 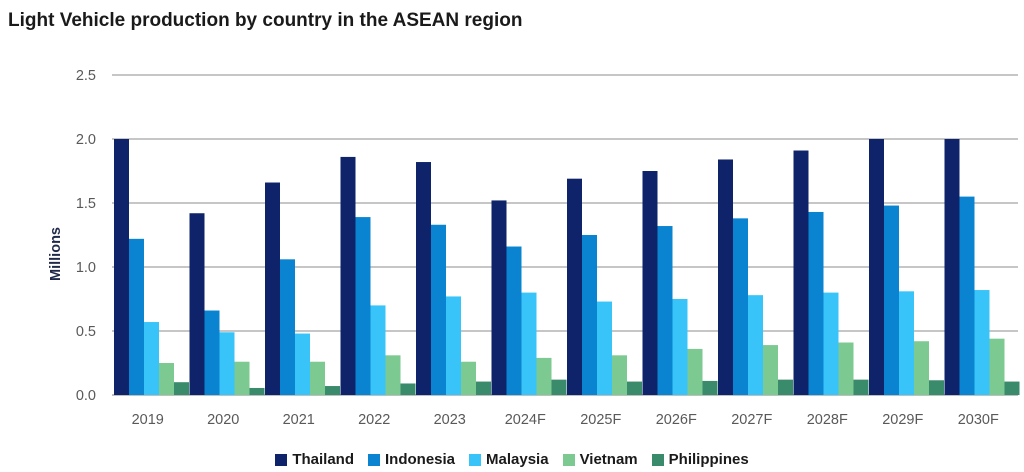 I want to click on x-tick-label: 2019, so click(x=148, y=420).